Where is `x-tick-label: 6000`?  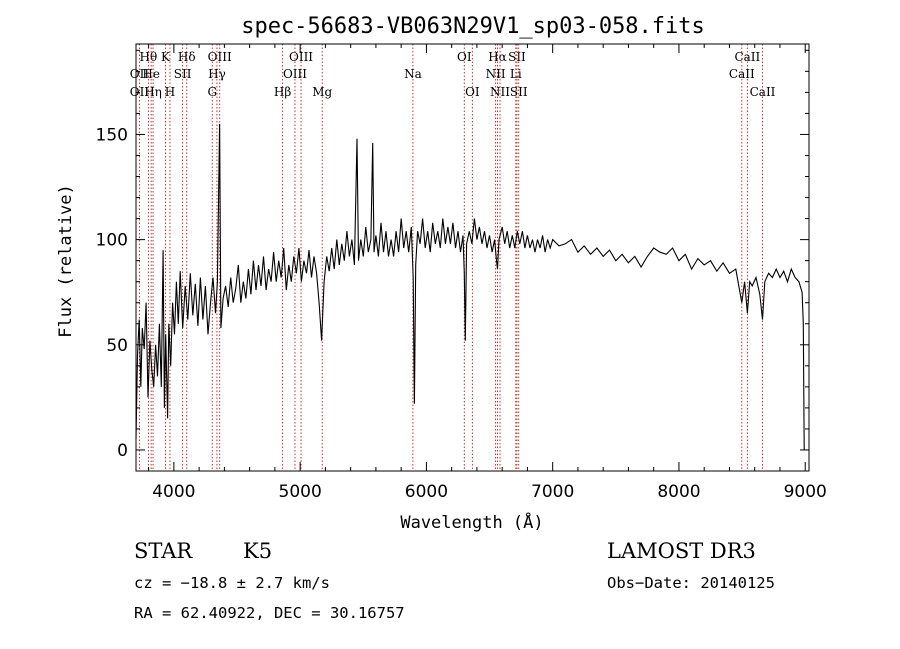
x-tick-label: 6000 is located at coordinates (426, 492).